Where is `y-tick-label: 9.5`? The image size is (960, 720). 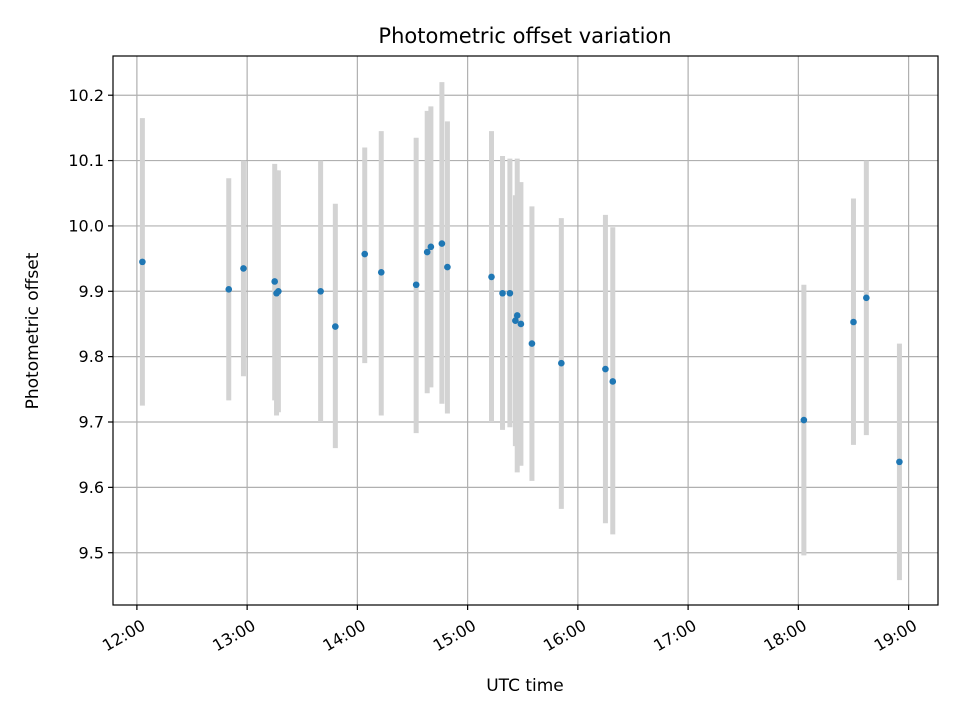
y-tick-label: 9.5 is located at coordinates (91, 552).